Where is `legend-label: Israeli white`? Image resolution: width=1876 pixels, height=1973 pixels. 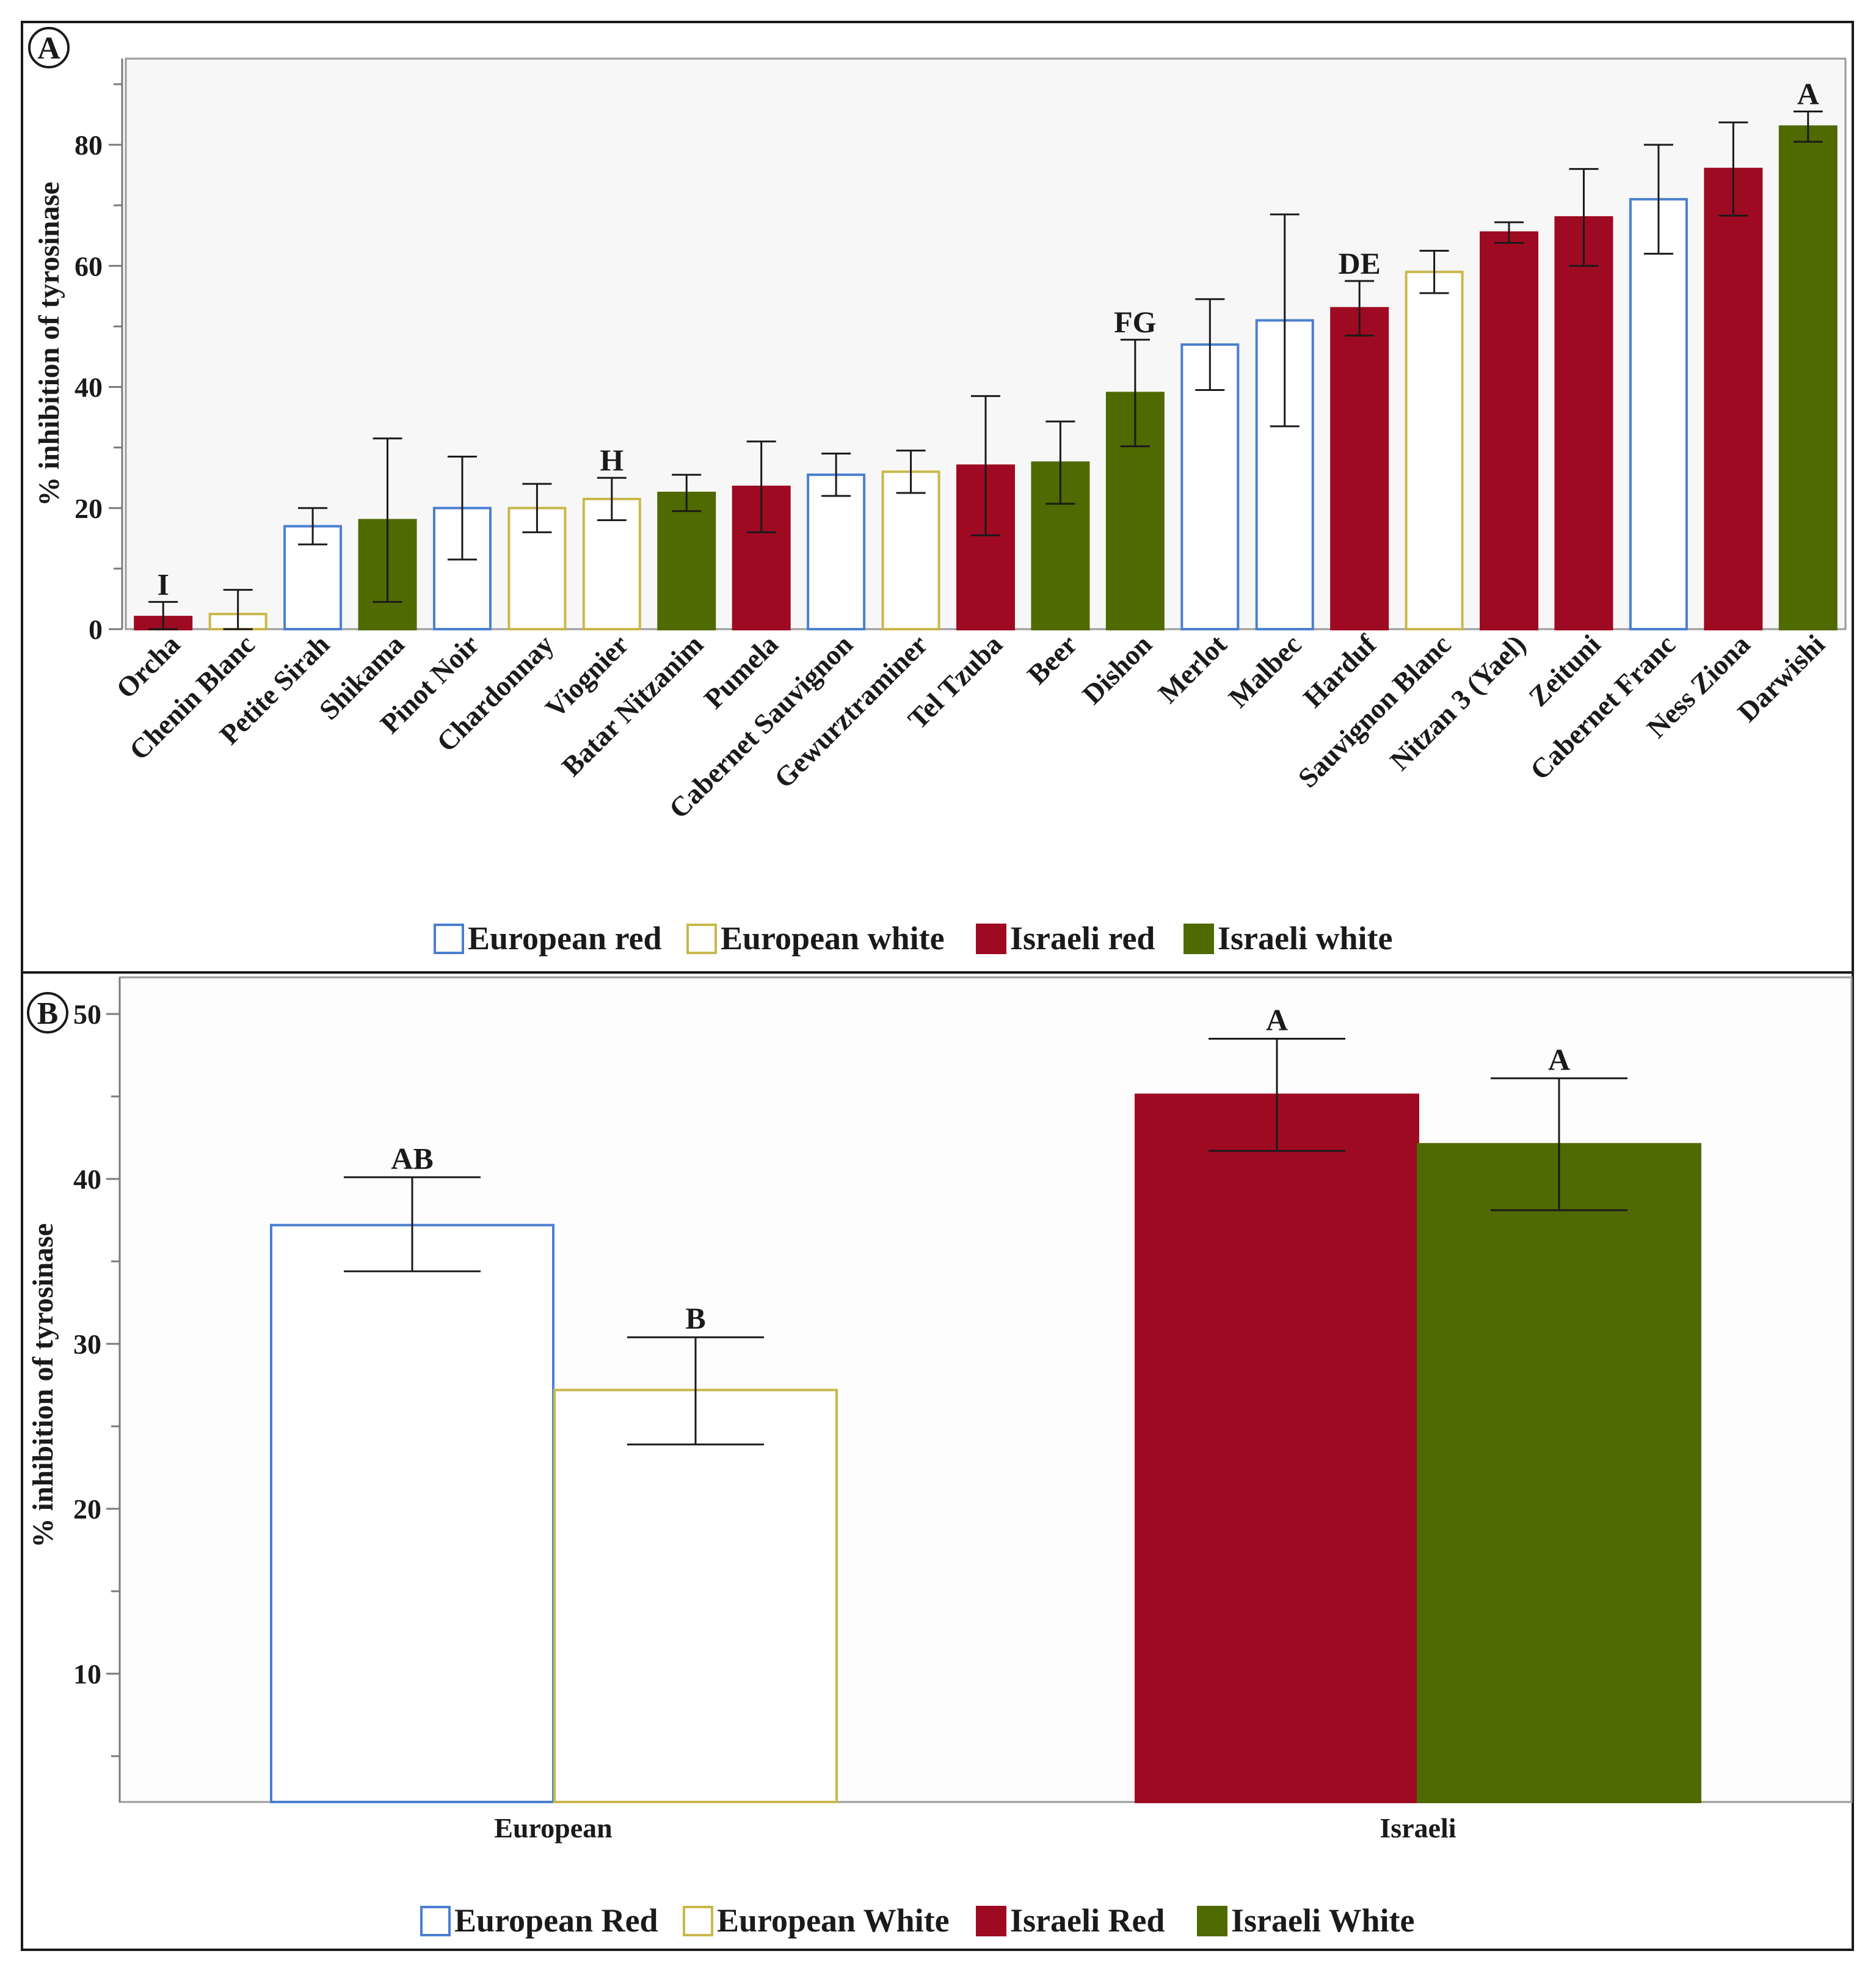 legend-label: Israeli white is located at coordinates (1305, 938).